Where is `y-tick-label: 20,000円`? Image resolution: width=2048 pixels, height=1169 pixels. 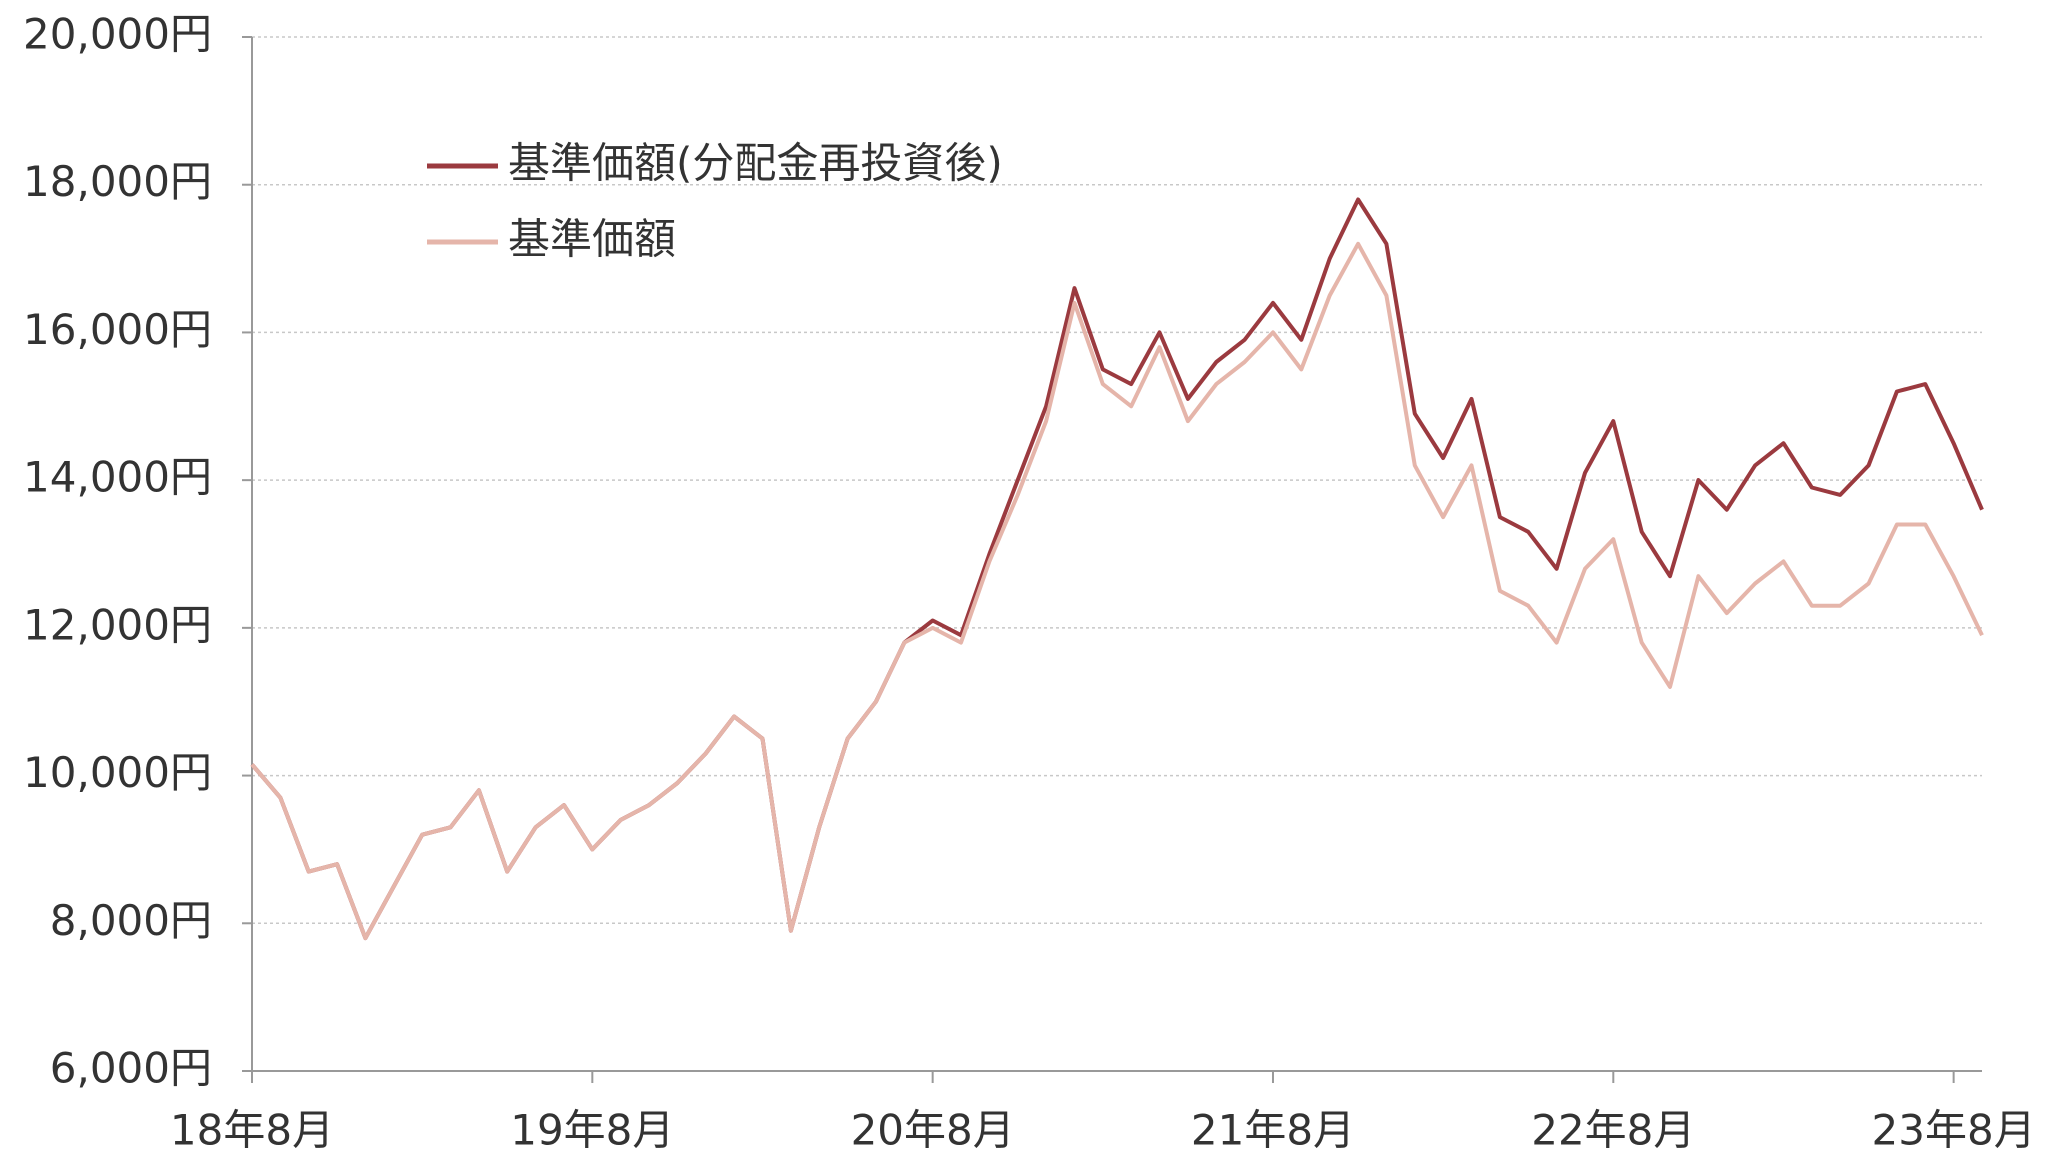
y-tick-label: 20,000円 is located at coordinates (117, 34).